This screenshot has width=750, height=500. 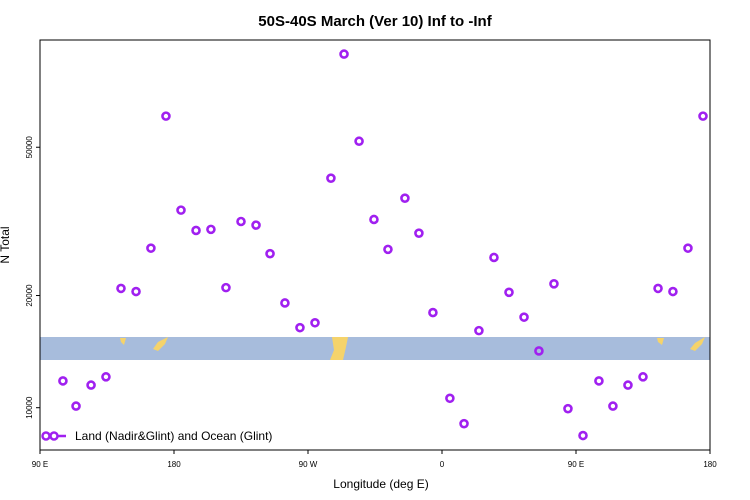 I want to click on y-tick-label: 50000, so click(x=29, y=147).